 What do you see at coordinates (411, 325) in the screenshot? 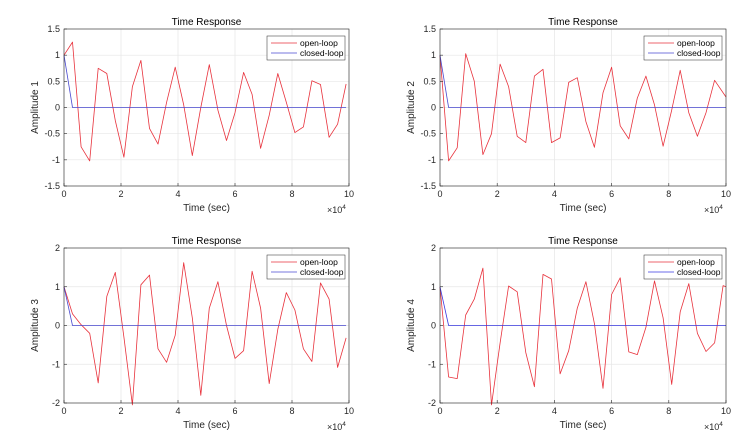
I see `y-axis-label: Amplitude 4` at bounding box center [411, 325].